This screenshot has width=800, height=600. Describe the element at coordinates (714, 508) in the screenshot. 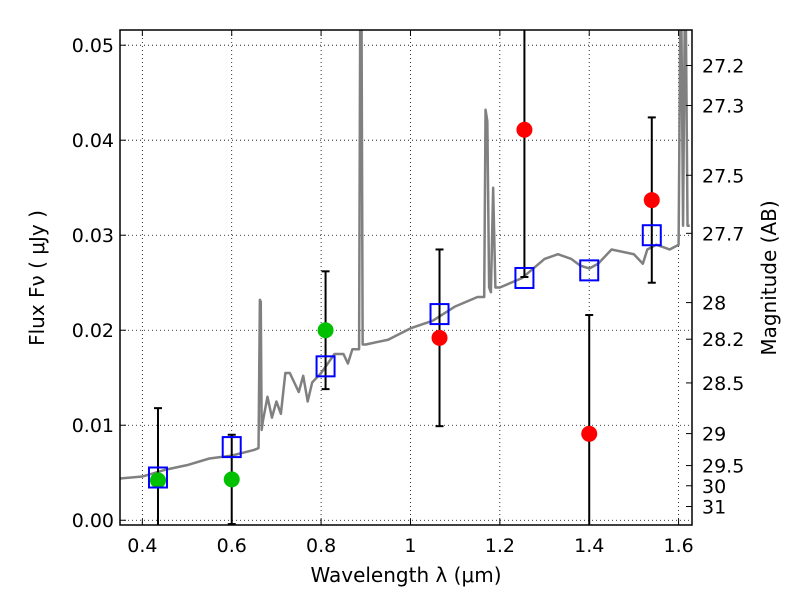

I see `y2-tick-label: 31` at that location.